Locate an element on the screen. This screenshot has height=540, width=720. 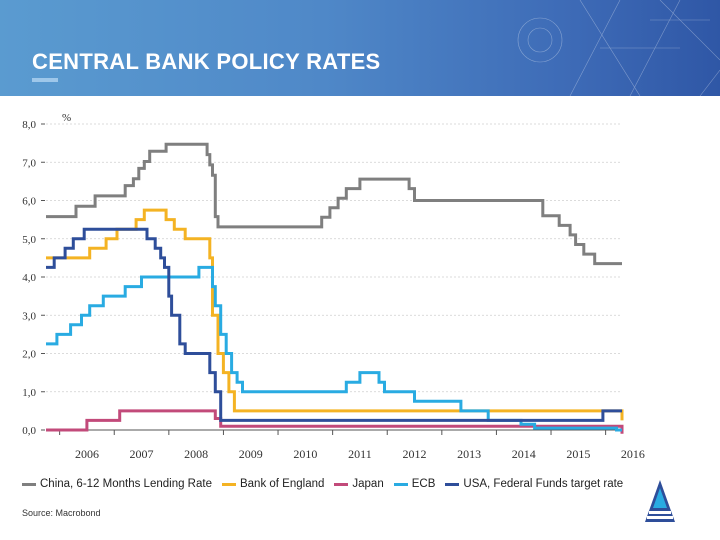
legend-item-usa: USA, Federal Funds target rate is located at coordinates (534, 484).